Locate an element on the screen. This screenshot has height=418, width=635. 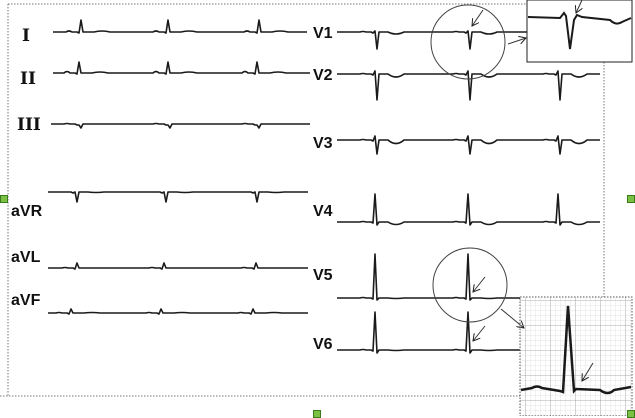
trace-lead-aVF is located at coordinates (178, 311).